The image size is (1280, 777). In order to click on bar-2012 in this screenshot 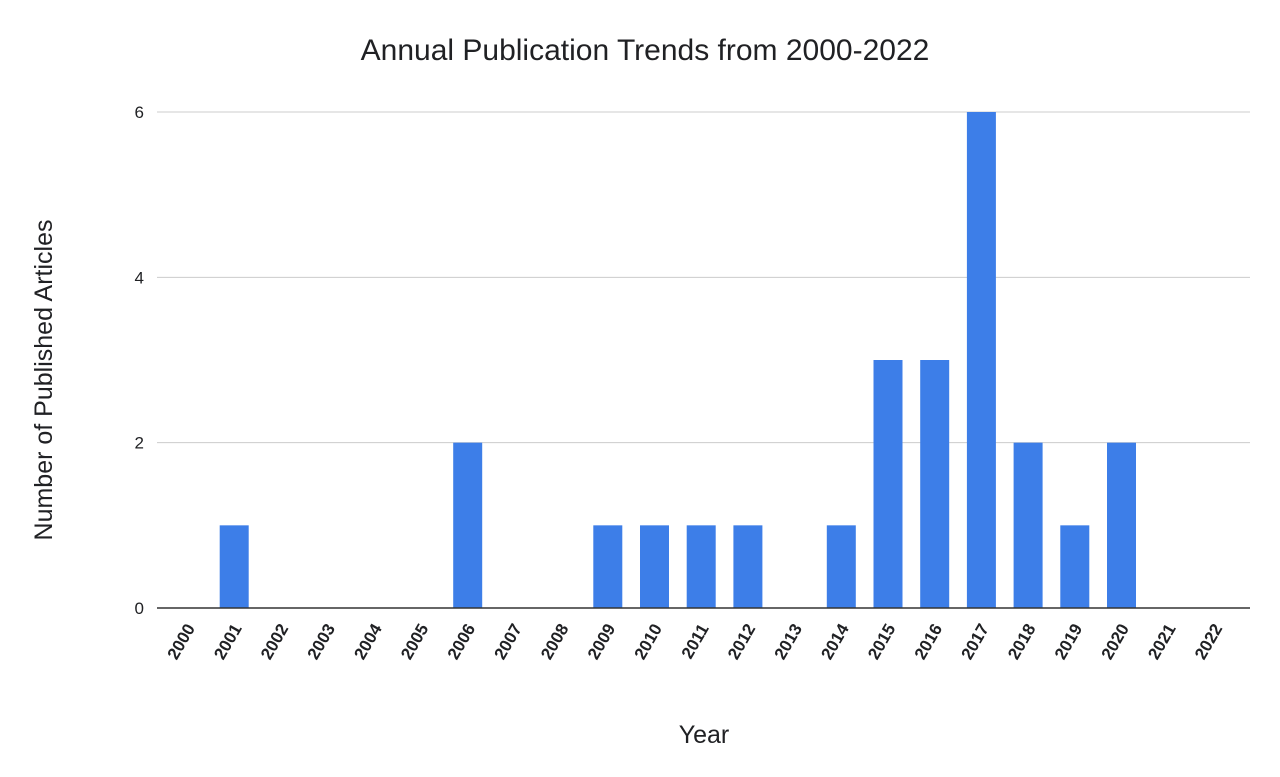, I will do `click(748, 566)`.